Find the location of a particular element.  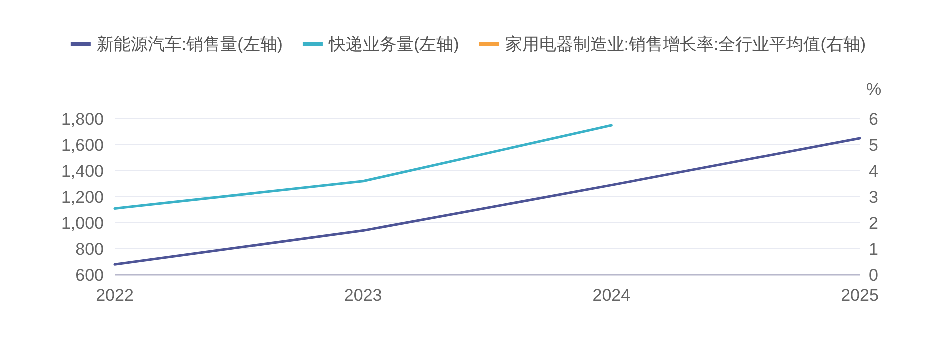

x-tick-label: 2022 is located at coordinates (115, 295).